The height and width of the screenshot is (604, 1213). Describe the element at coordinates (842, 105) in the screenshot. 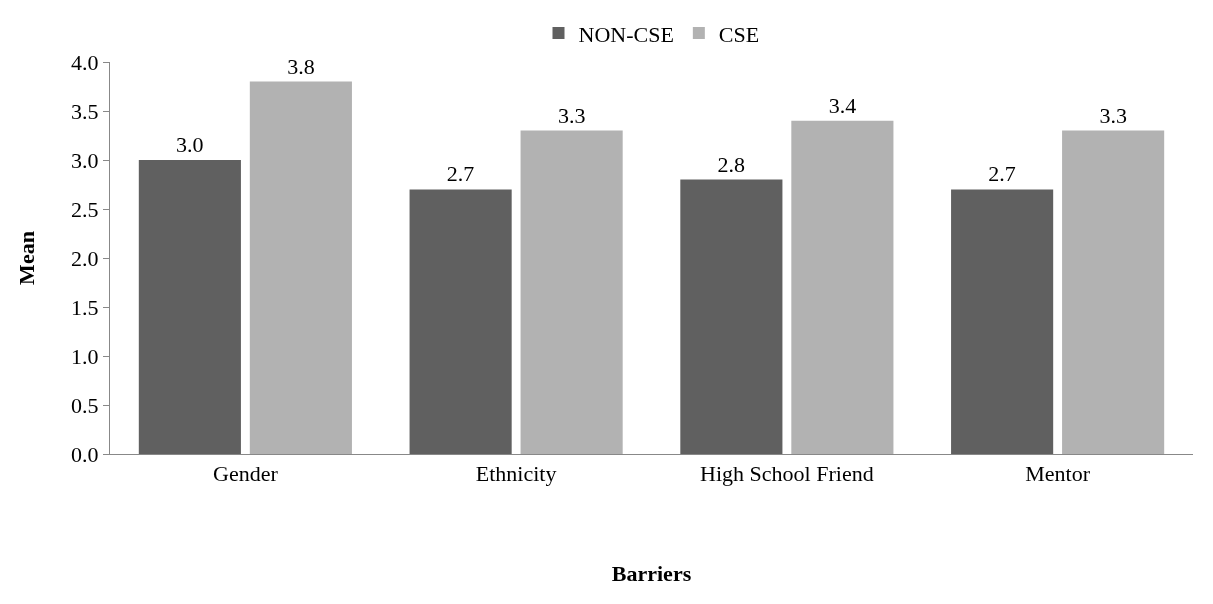

I see `data-label: 3.4` at that location.